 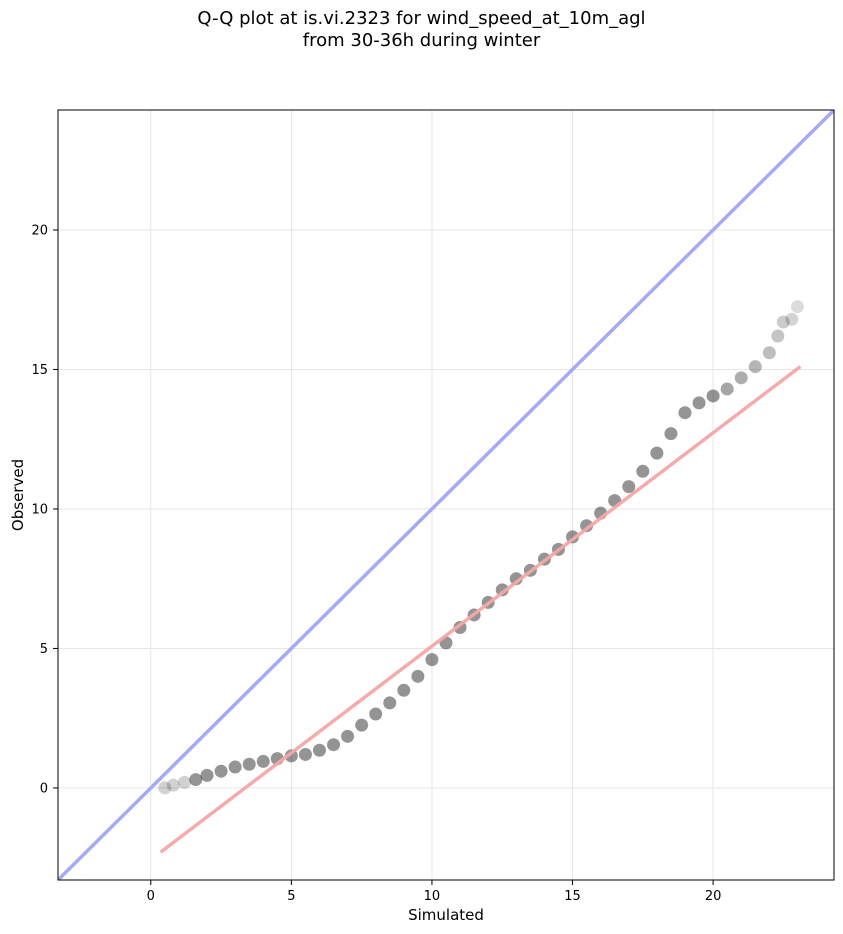 What do you see at coordinates (44, 649) in the screenshot?
I see `y-tick-label: 5` at bounding box center [44, 649].